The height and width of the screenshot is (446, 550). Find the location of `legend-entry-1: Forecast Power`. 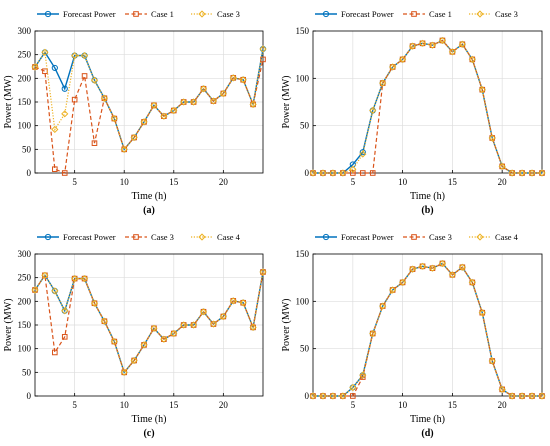

legend-entry-1: Forecast Power is located at coordinates (76, 14).